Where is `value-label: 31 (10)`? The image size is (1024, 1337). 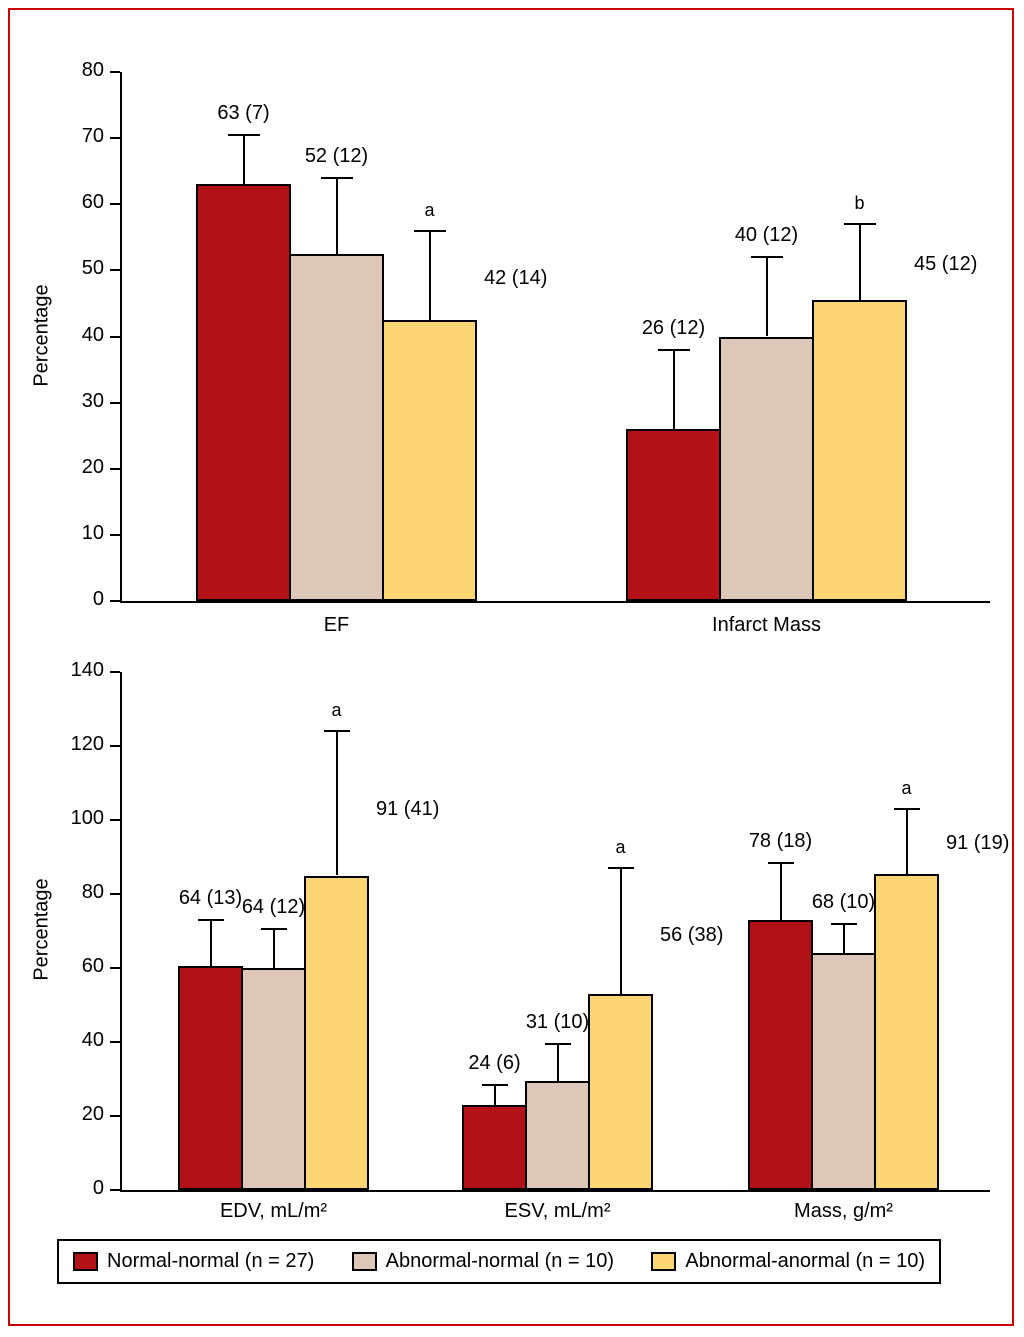
value-label: 31 (10) is located at coordinates (557, 1021).